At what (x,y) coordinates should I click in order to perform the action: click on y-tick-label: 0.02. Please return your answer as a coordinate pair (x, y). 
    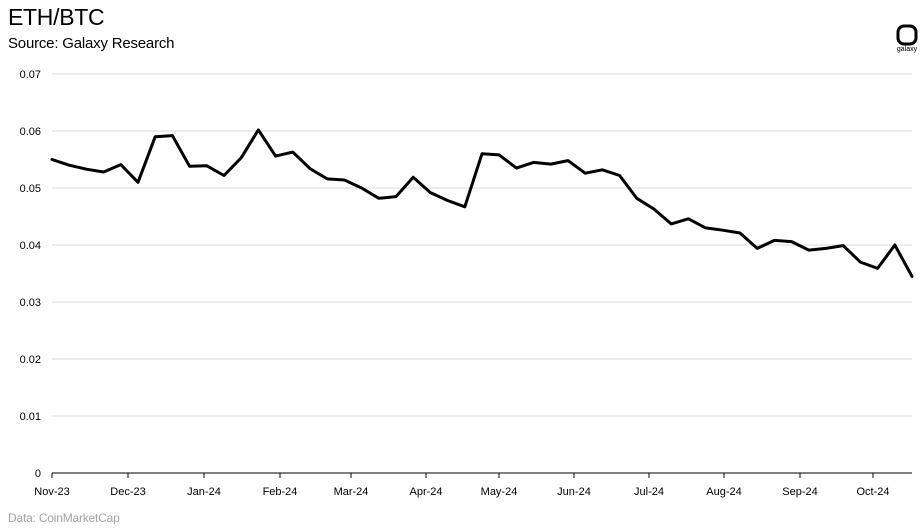
    Looking at the image, I should click on (30, 360).